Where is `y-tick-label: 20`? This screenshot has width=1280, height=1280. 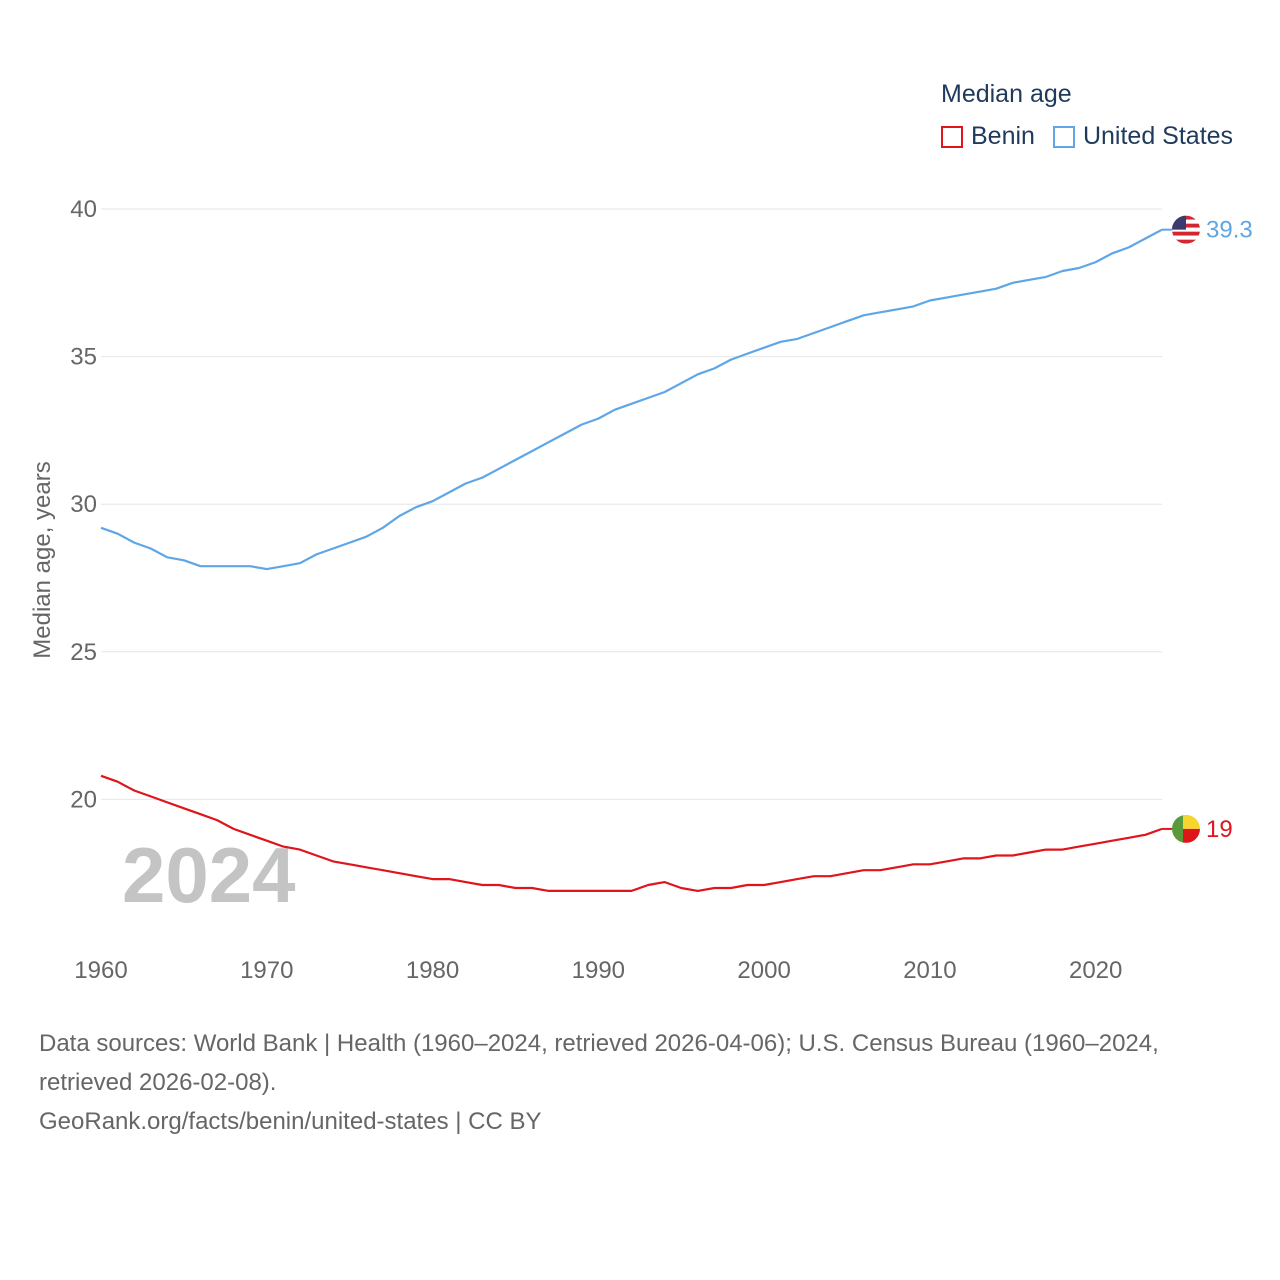 y-tick-label: 20 is located at coordinates (83, 799).